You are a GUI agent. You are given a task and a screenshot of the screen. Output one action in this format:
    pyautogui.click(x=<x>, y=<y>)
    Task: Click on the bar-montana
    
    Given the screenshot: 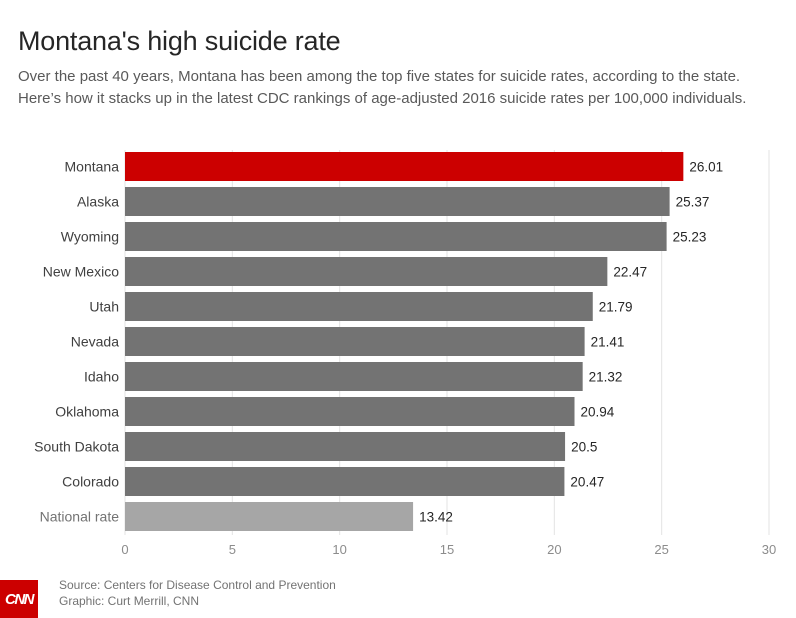 What is the action you would take?
    pyautogui.click(x=404, y=166)
    